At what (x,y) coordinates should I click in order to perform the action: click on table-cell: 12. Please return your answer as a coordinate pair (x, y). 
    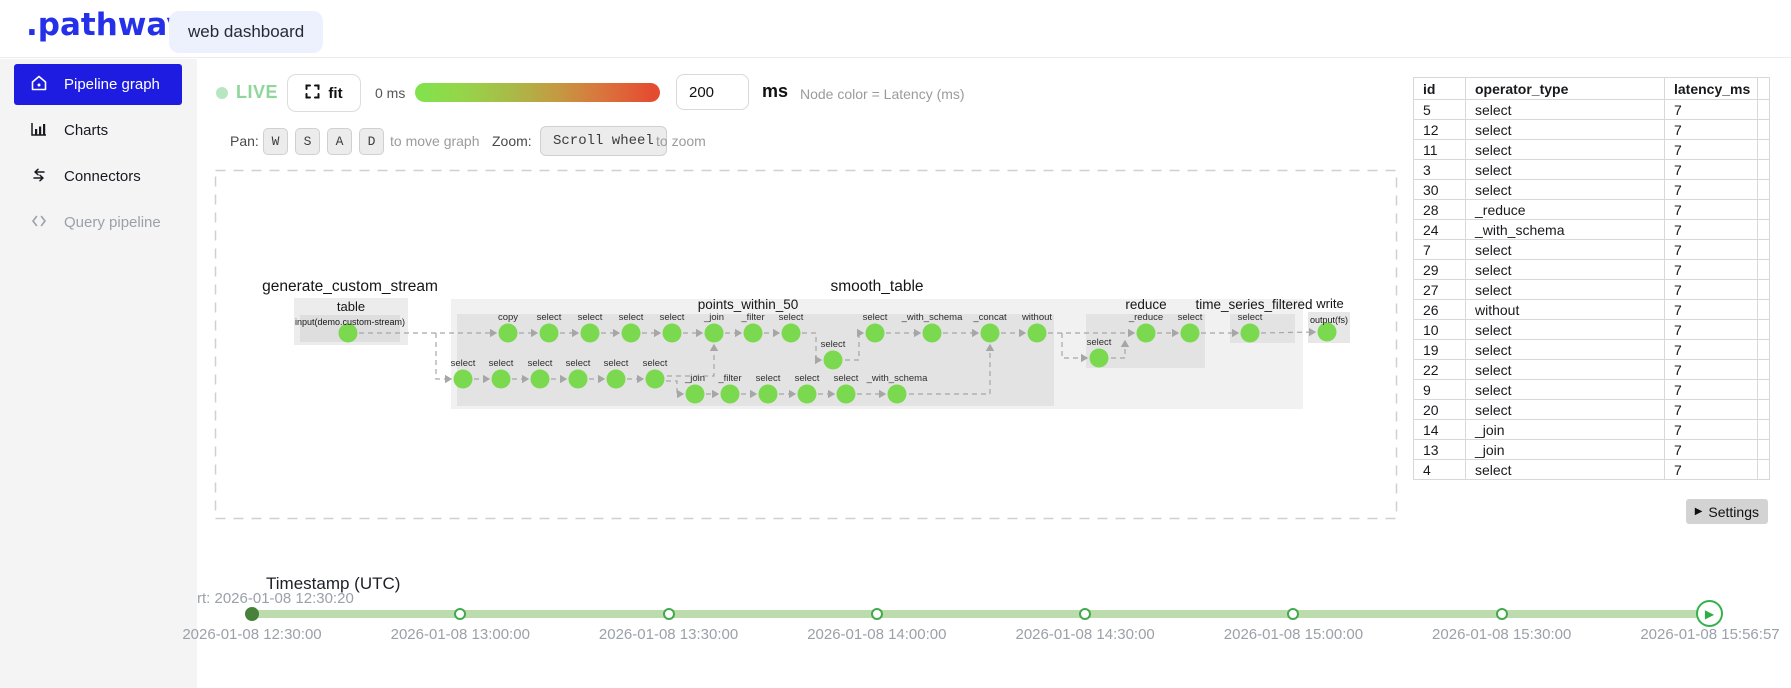
    Looking at the image, I should click on (1439, 129).